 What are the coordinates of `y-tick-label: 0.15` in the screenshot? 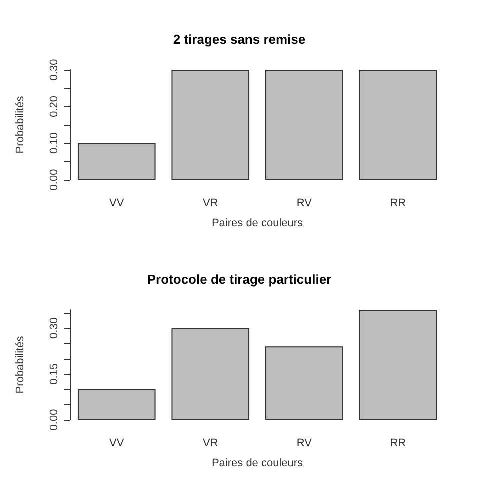 It's located at (54, 374).